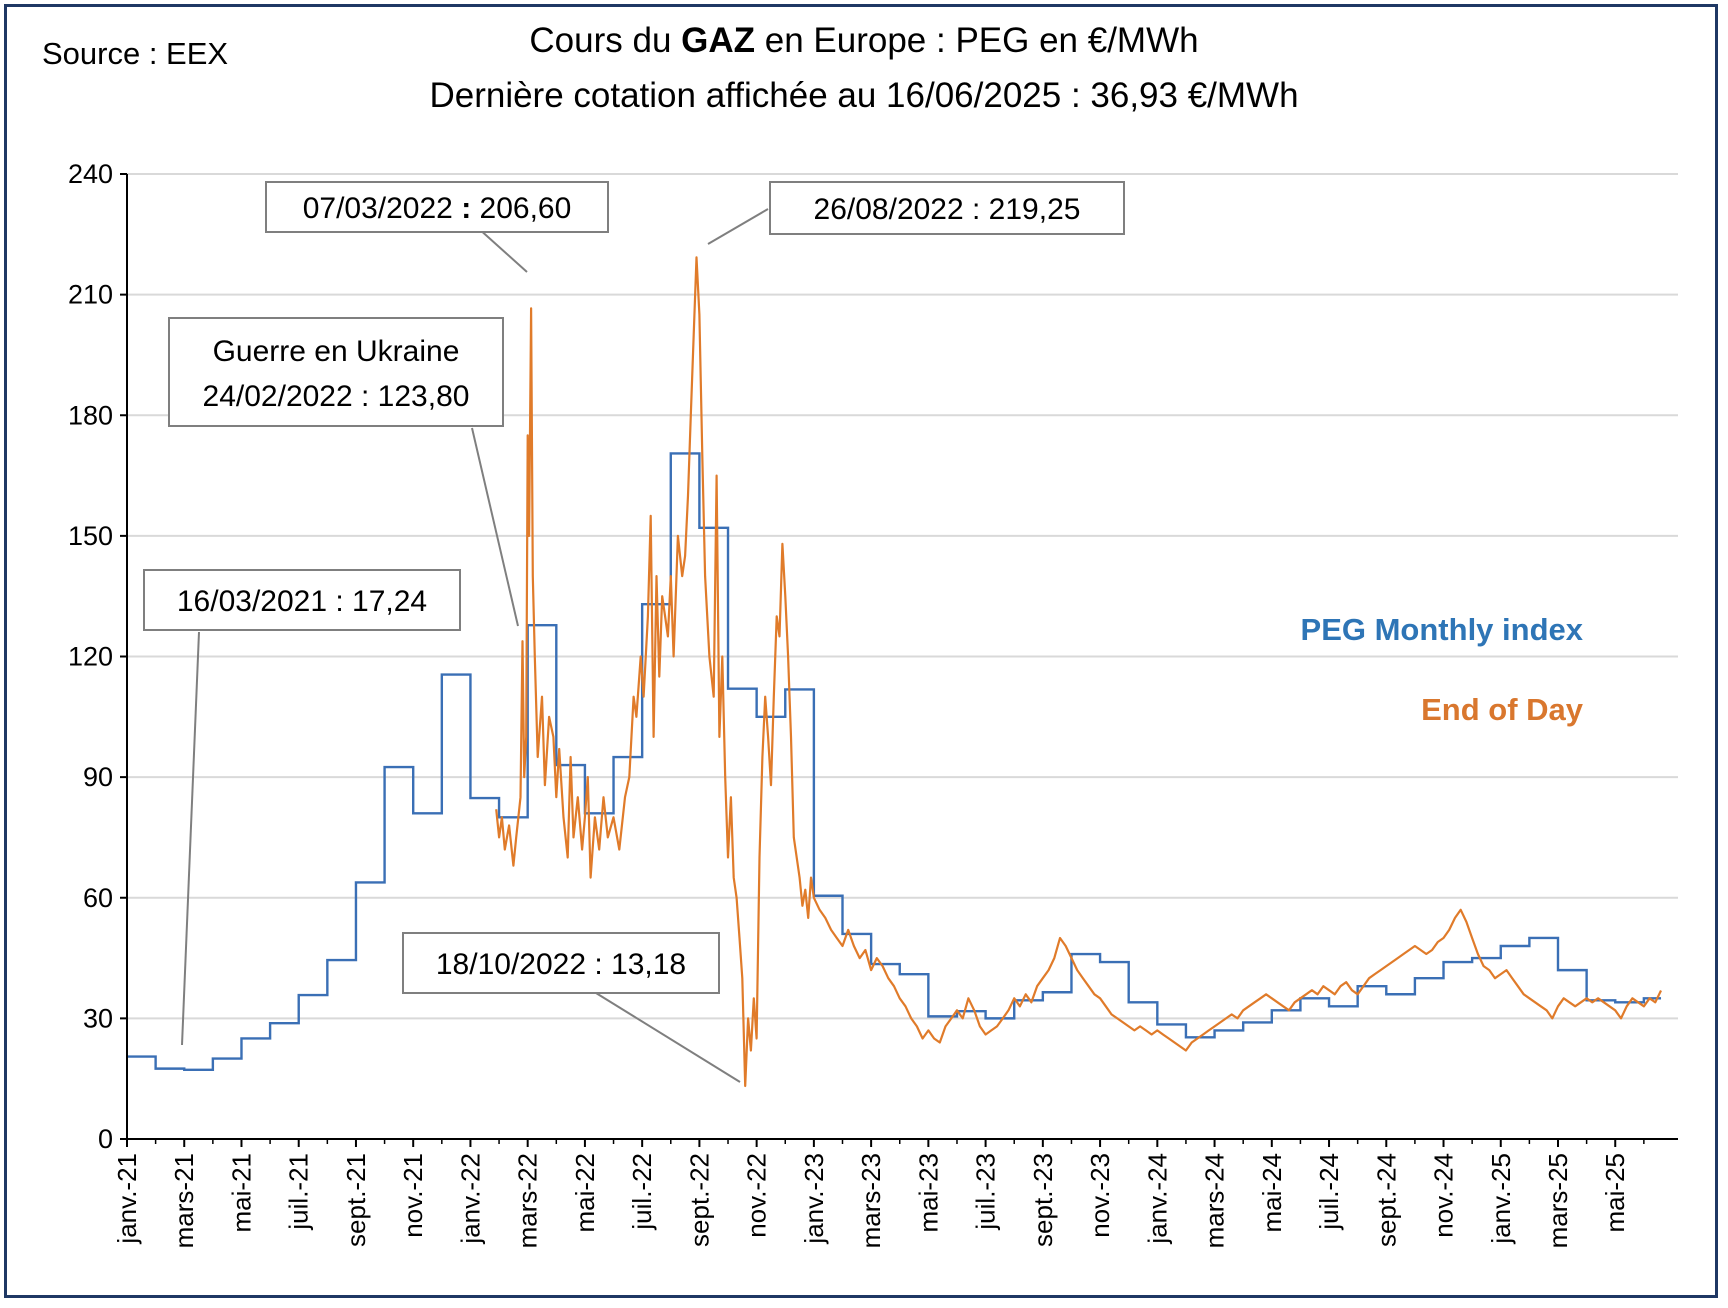  Describe the element at coordinates (699, 1200) in the screenshot. I see `x-tick-label: sept.-22` at that location.